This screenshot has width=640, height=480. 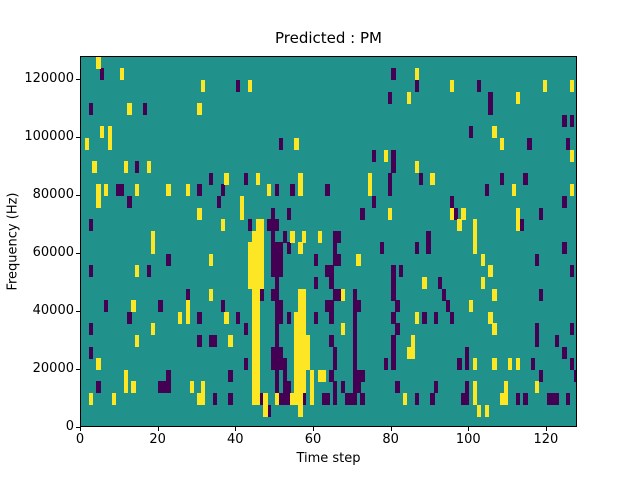 I want to click on y-tick-label: 40000, so click(x=53, y=311).